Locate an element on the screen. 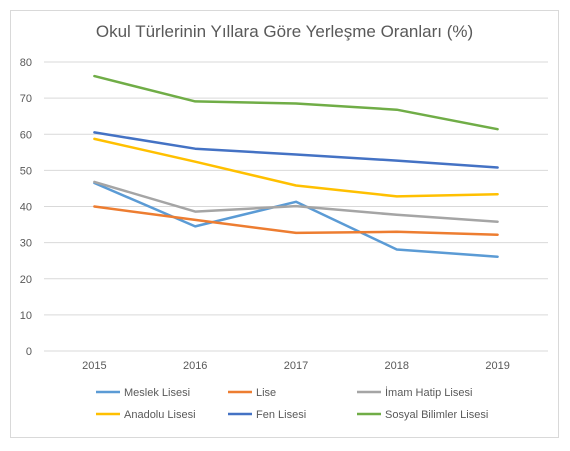  y-tick-label: 10 is located at coordinates (26, 316).